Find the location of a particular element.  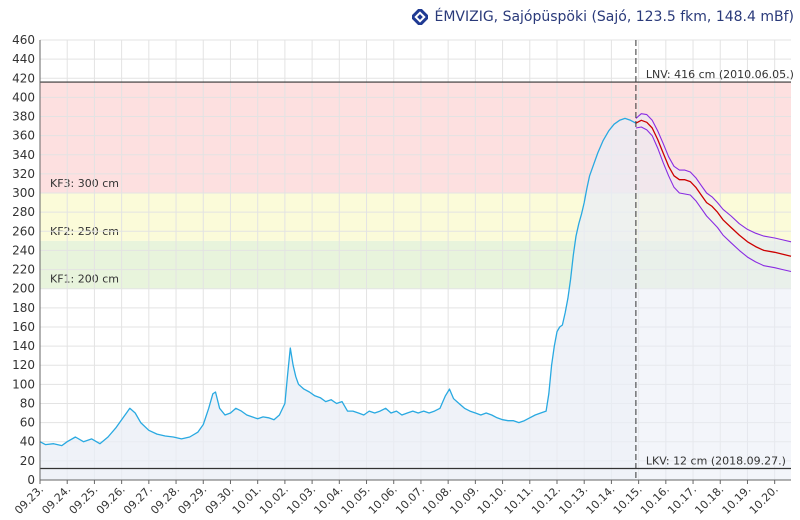

x-tick-label: 10.09. is located at coordinates (465, 500).